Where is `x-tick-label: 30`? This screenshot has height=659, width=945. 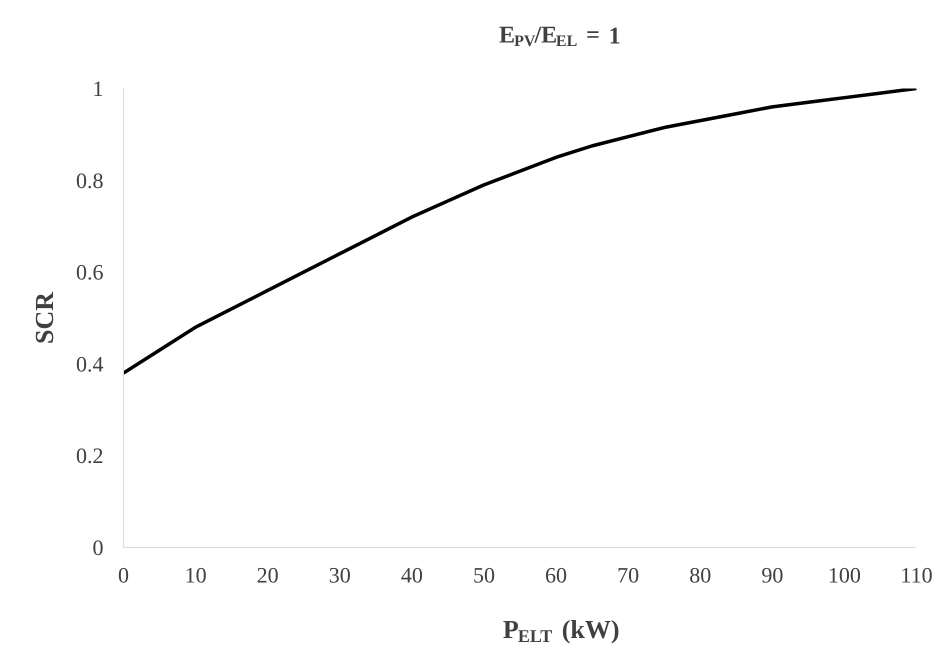 x-tick-label: 30 is located at coordinates (339, 575).